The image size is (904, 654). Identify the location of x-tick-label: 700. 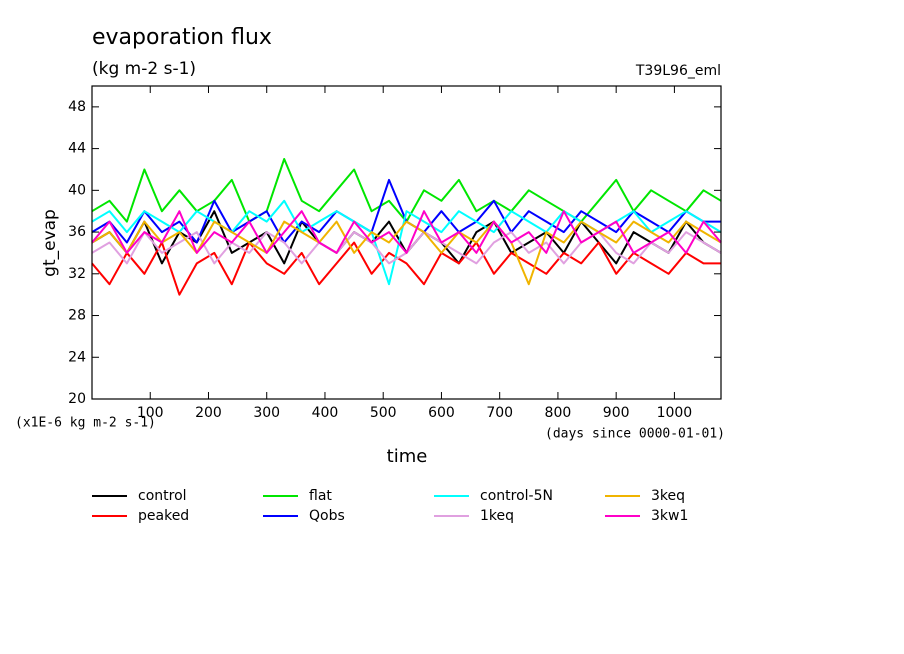
(499, 413).